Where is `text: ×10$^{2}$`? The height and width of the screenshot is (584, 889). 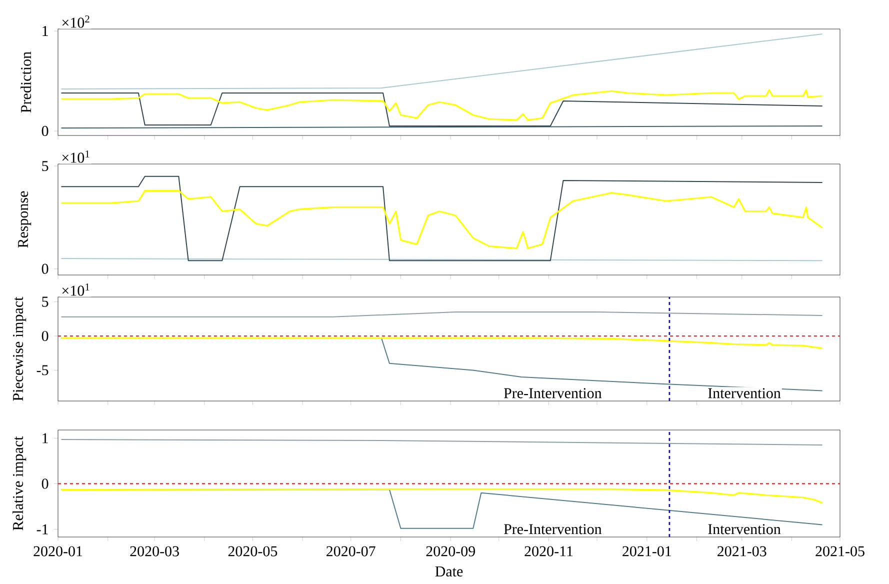 text: ×10$^{2}$ is located at coordinates (76, 21).